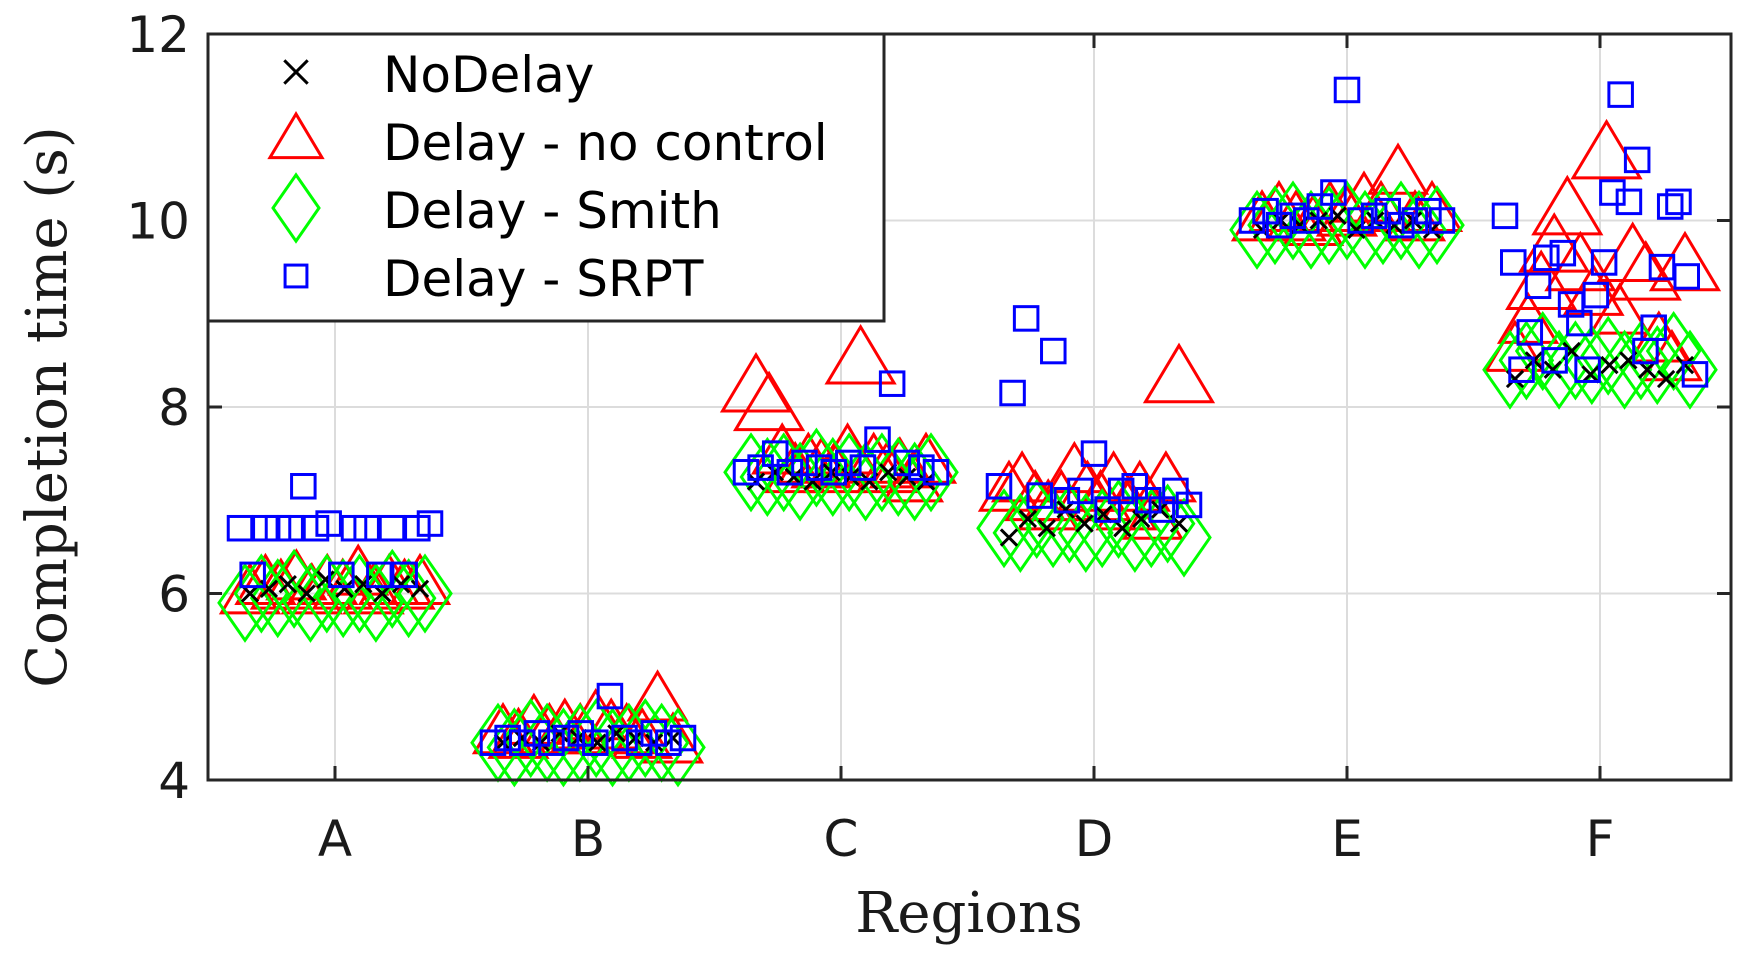 Image resolution: width=1742 pixels, height=958 pixels. I want to click on y-tick-label: 8, so click(174, 408).